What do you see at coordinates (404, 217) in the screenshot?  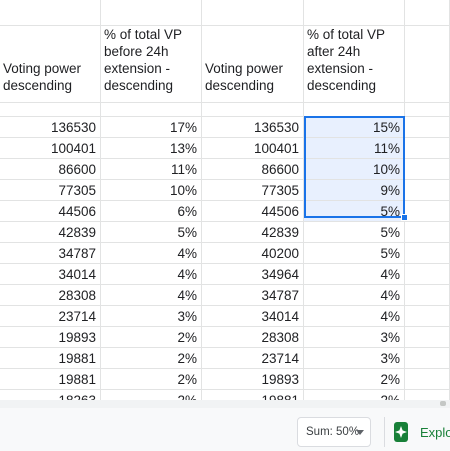 I see `fill-handle` at bounding box center [404, 217].